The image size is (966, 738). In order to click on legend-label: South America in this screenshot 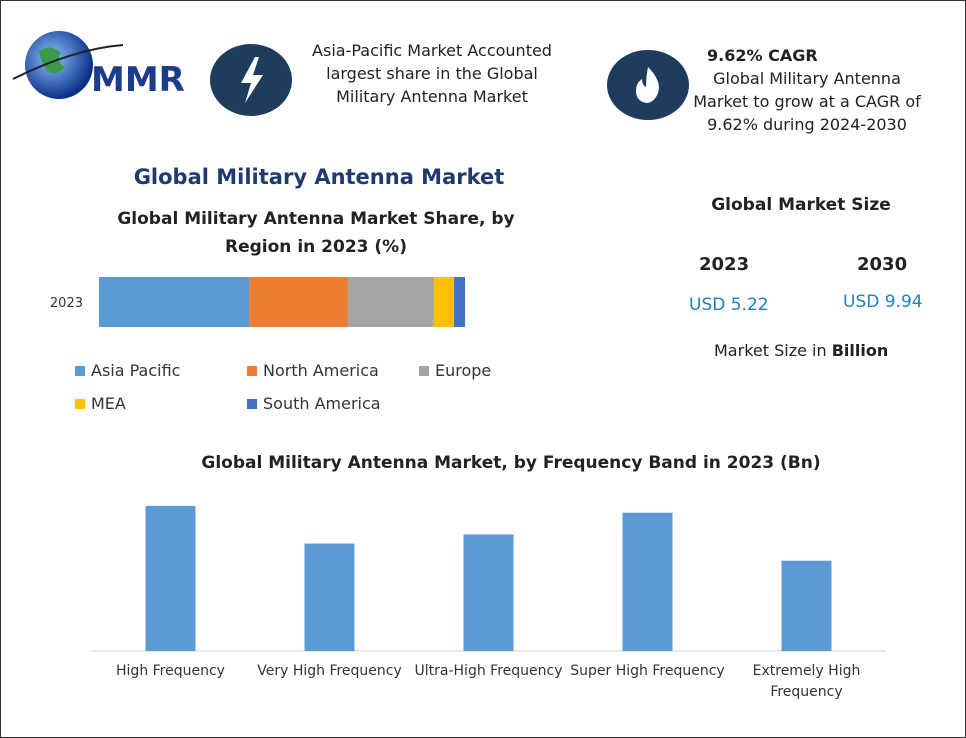, I will do `click(322, 403)`.